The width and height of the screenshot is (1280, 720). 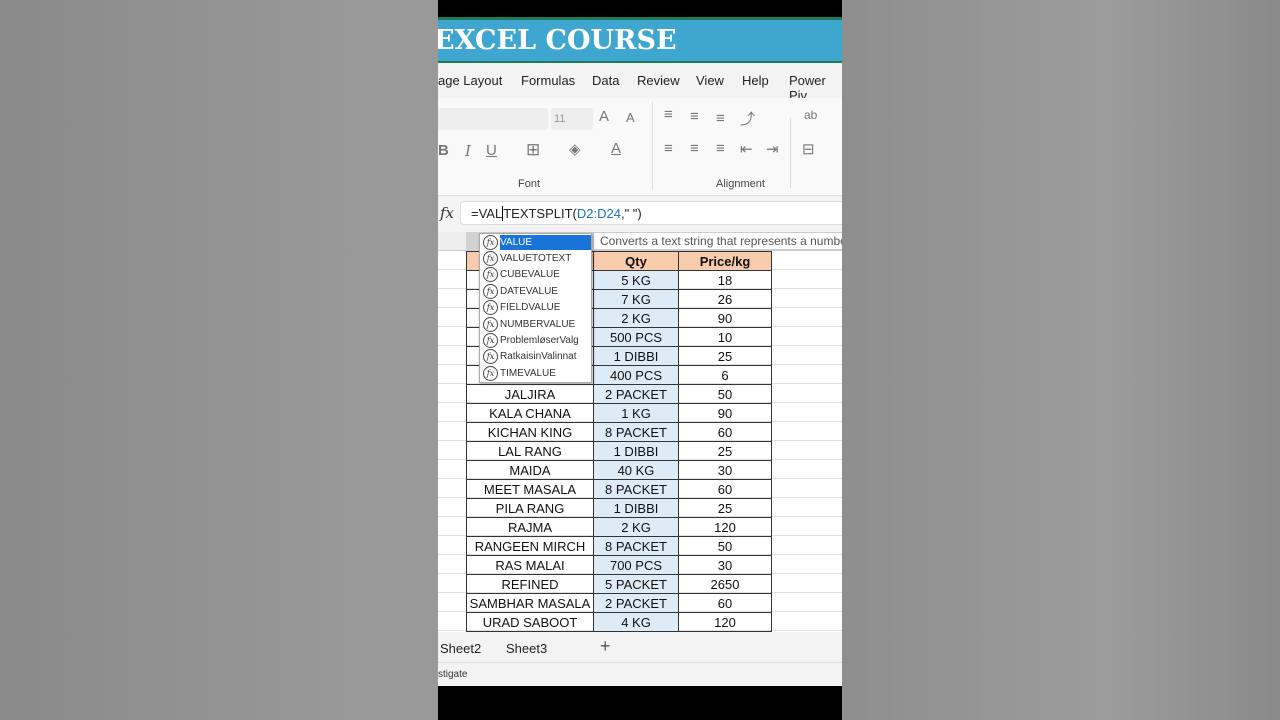 What do you see at coordinates (535, 357) in the screenshot?
I see `autocomplete-item: fx RatkaisinValinnat` at bounding box center [535, 357].